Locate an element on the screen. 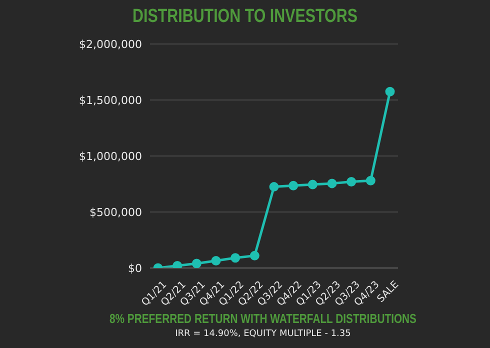  text: IRR = 14.90%, EQUITY MULTIPLE - 1.35 is located at coordinates (263, 334).